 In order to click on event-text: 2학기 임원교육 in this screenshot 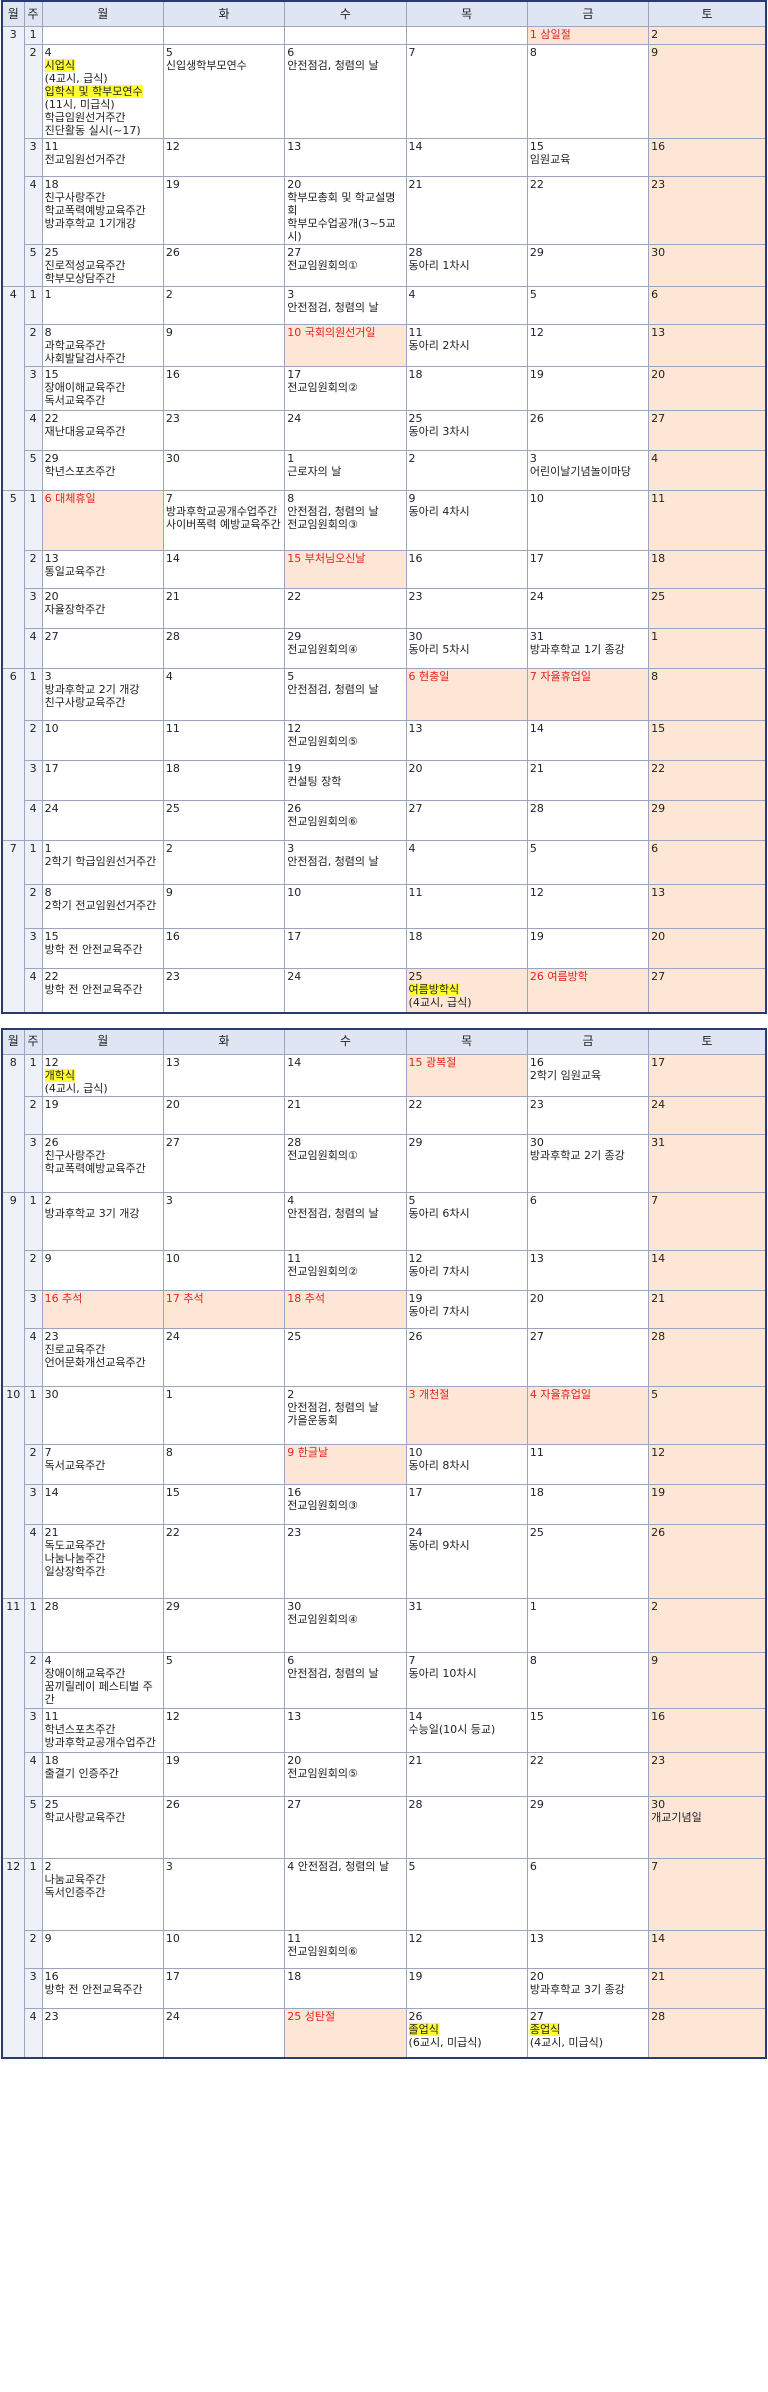, I will do `click(565, 1075)`.